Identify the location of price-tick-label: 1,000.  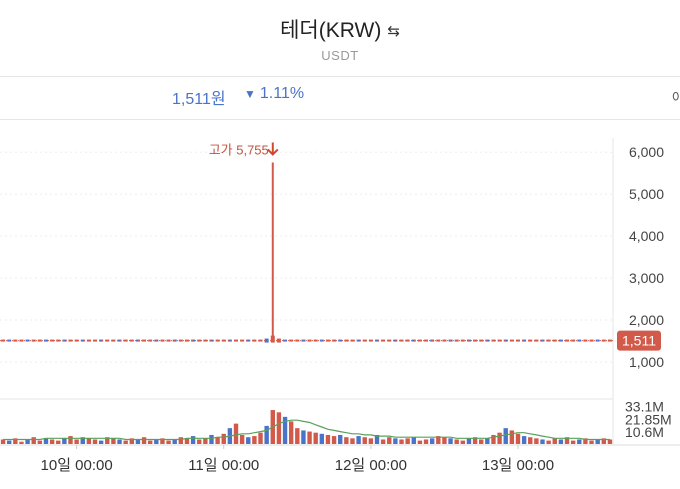
(646, 362).